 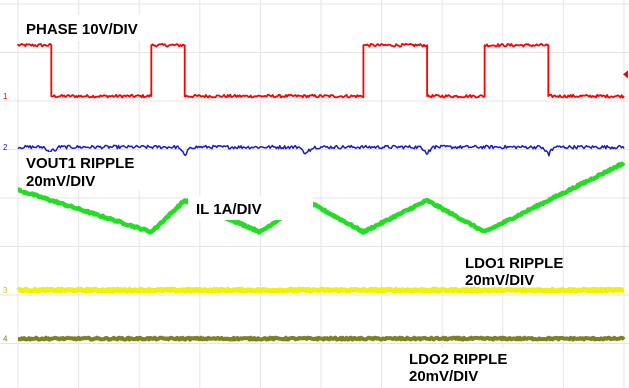 I want to click on phase-label: PHASE 10V/DIV, so click(x=97, y=28).